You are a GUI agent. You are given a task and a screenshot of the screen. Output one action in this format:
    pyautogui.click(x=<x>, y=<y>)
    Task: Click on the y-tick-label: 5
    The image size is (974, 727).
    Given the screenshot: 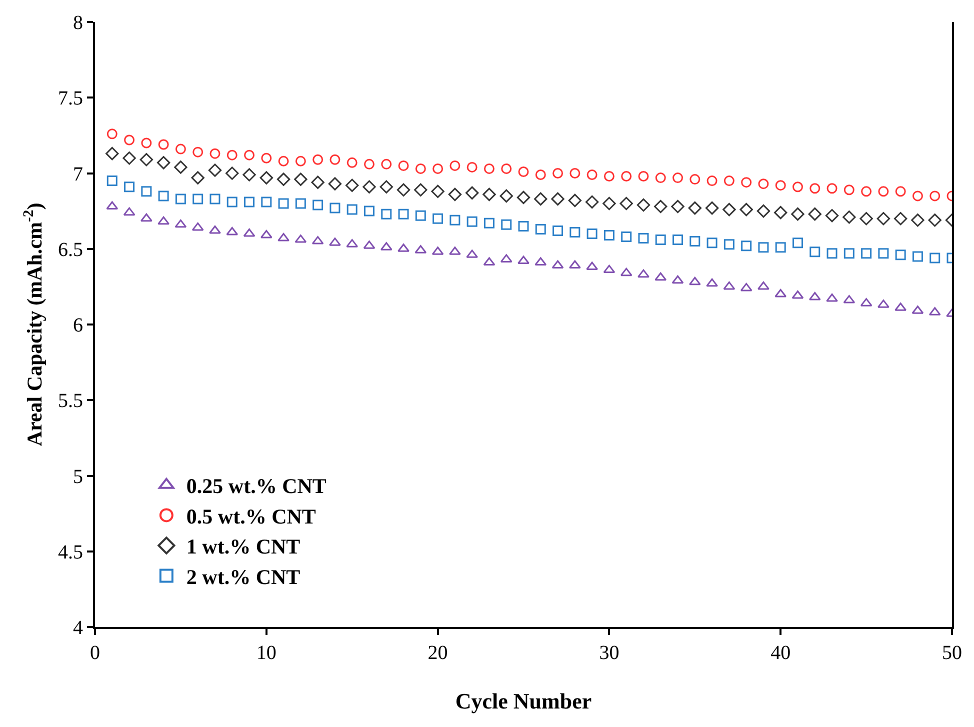 What is the action you would take?
    pyautogui.click(x=78, y=477)
    